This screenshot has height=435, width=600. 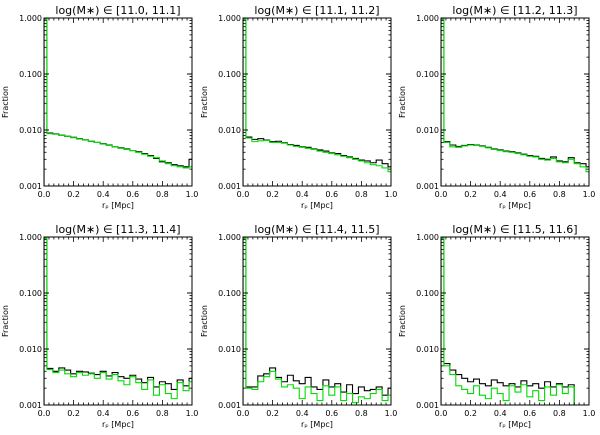 What do you see at coordinates (316, 229) in the screenshot?
I see `panel-title: log(M∗) ∈ [11.4, 11.5]` at bounding box center [316, 229].